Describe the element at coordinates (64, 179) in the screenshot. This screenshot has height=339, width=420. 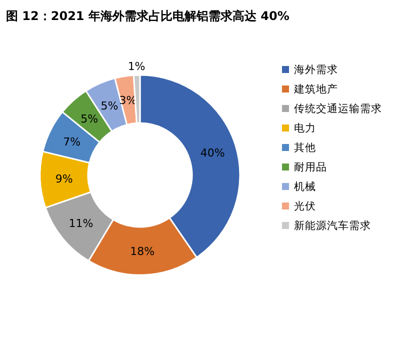
I see `data-label: 9%` at that location.